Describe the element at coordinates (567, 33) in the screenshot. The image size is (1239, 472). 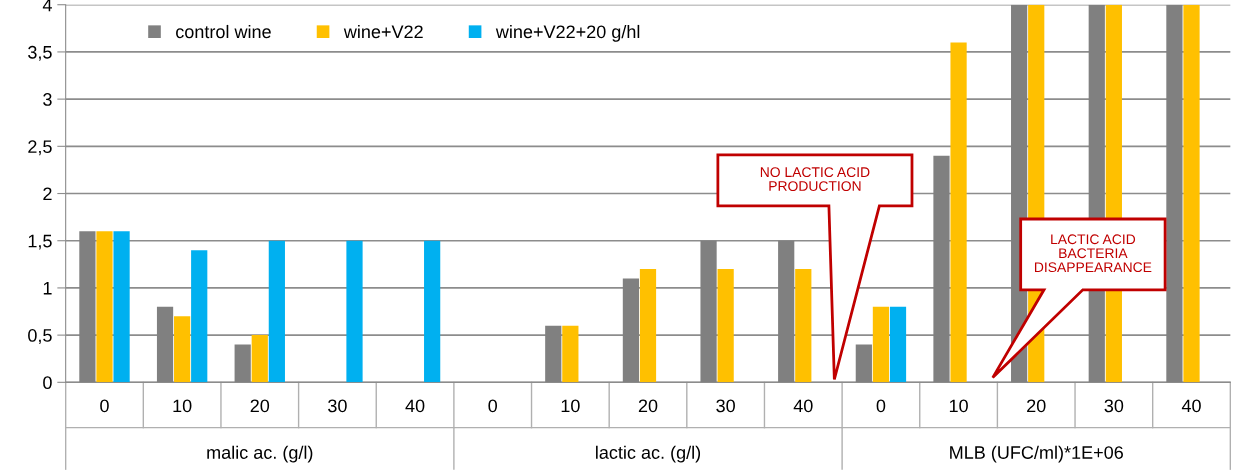
I see `legend-label: wine+V22+20 g/hl` at that location.